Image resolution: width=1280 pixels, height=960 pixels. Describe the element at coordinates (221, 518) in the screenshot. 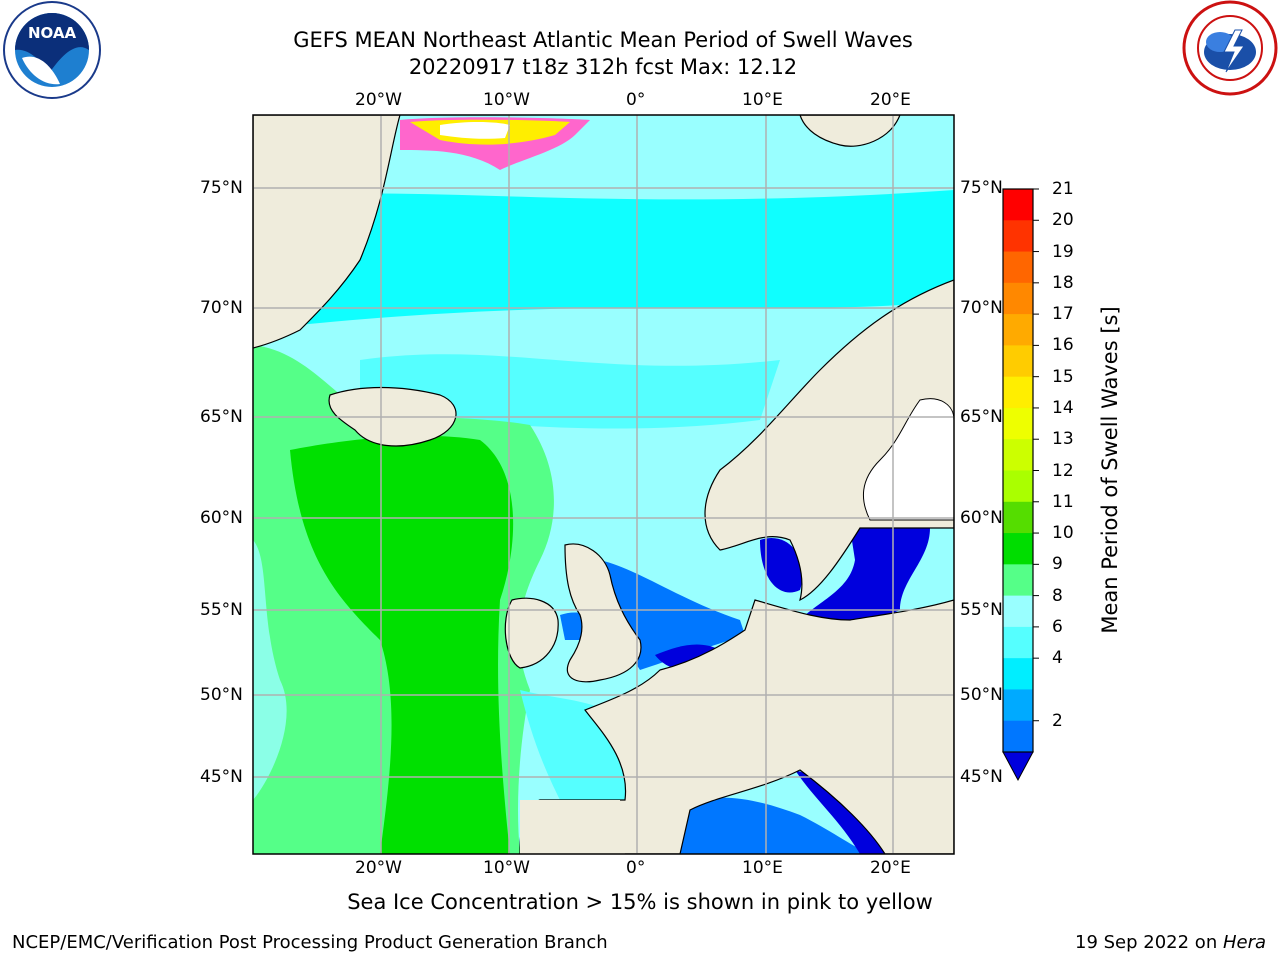

I see `lat-tick-left: 60°N` at that location.